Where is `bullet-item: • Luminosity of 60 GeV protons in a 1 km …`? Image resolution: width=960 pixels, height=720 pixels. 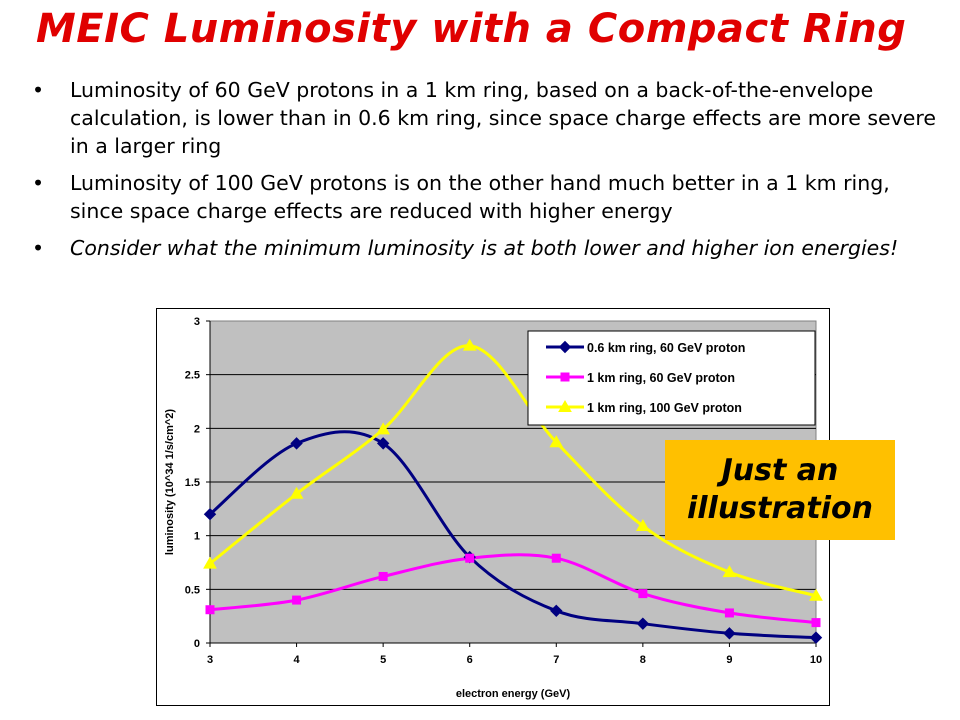 bullet-item: • Luminosity of 60 GeV protons in a 1 km … is located at coordinates (487, 118).